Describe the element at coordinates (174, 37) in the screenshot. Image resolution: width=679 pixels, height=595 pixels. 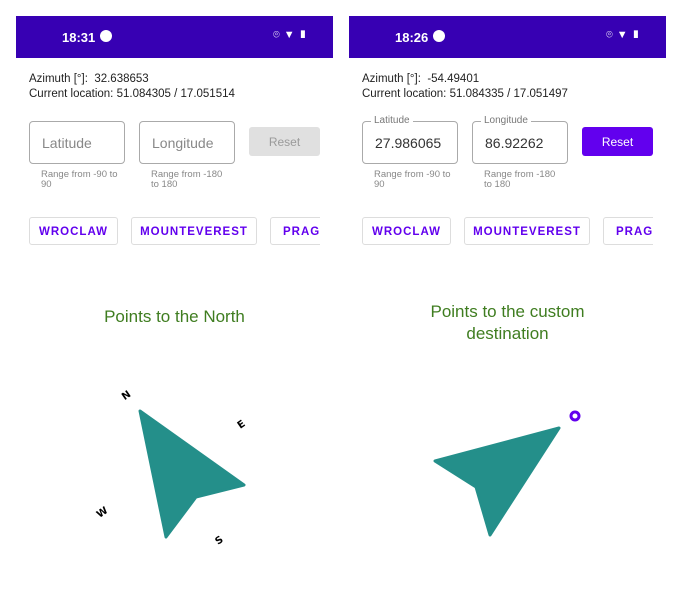
I see `status-bar: 18:31 ⌾▼▮` at that location.